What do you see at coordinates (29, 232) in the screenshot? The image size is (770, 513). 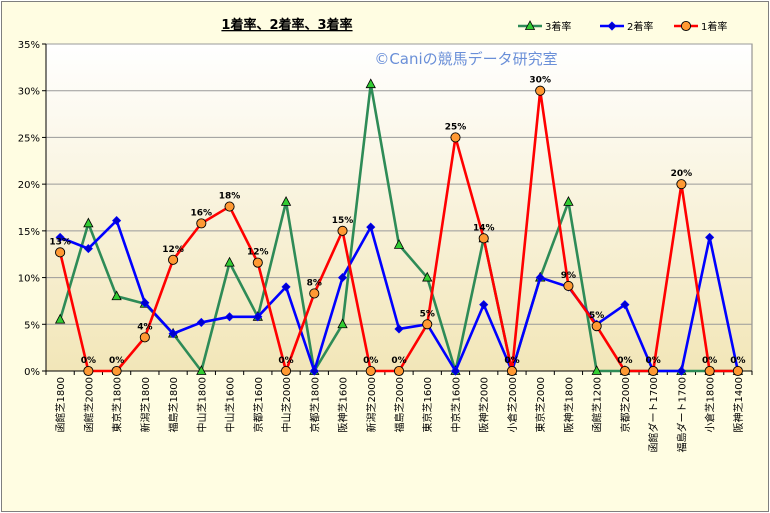 I see `y-tick-label: 15%` at bounding box center [29, 232].